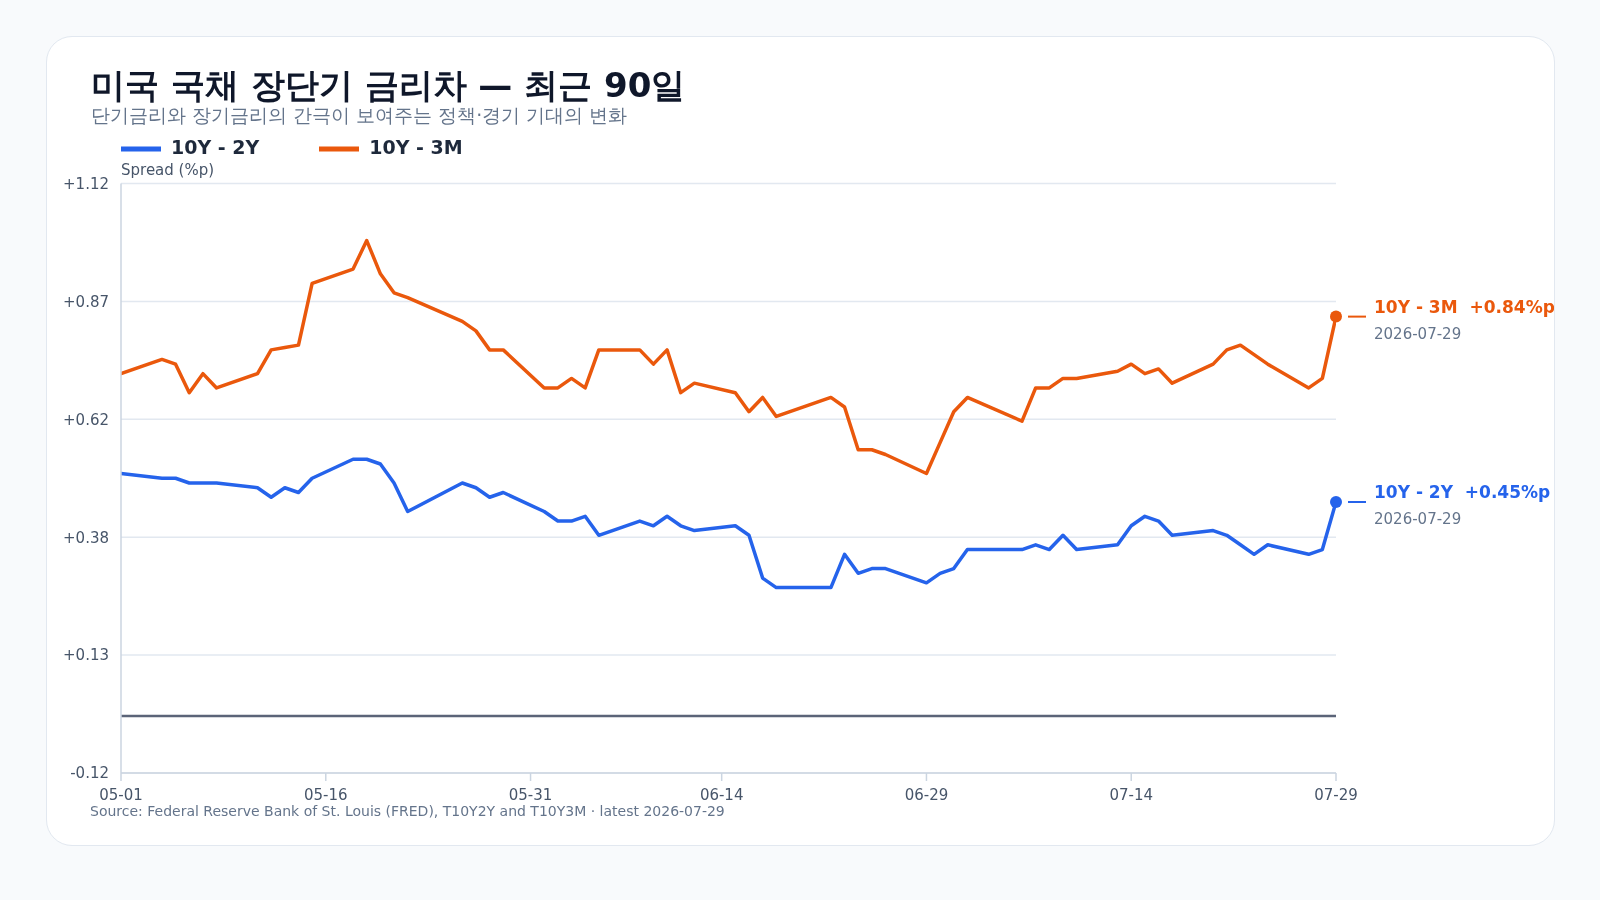 This screenshot has width=1600, height=900. Describe the element at coordinates (721, 794) in the screenshot. I see `x-tick-label: 06-14` at that location.